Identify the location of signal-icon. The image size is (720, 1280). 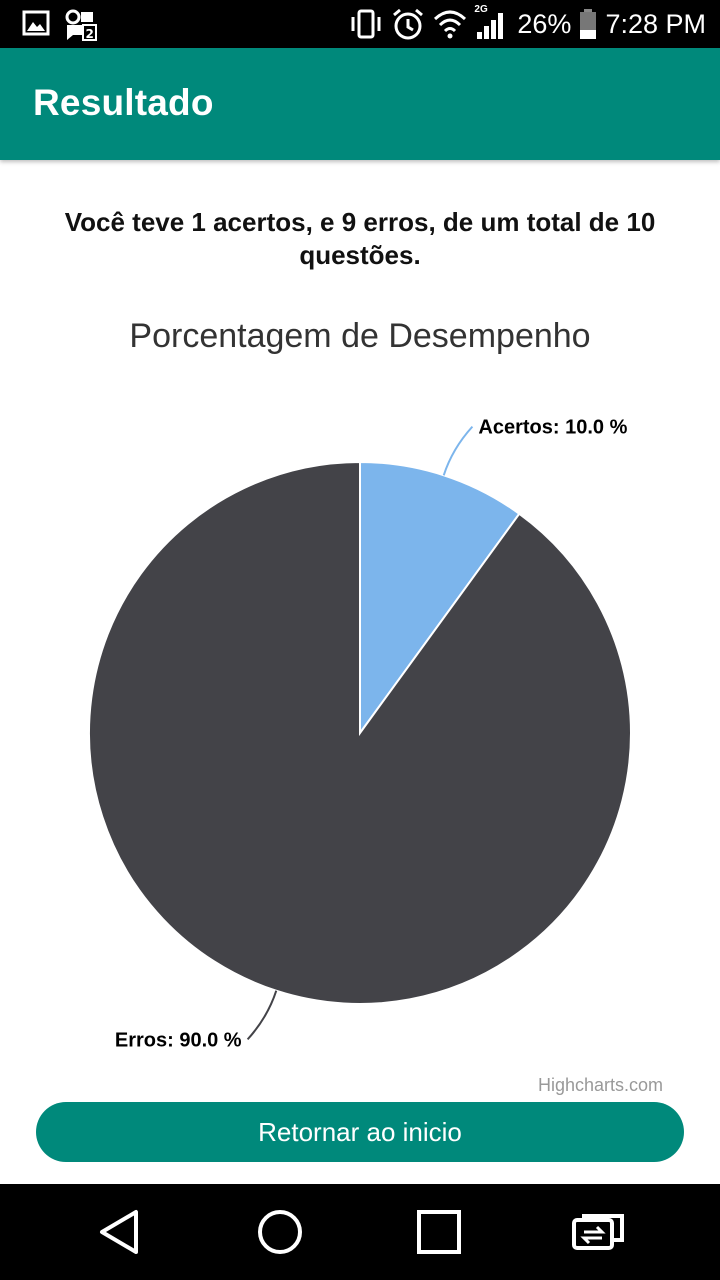
(490, 26).